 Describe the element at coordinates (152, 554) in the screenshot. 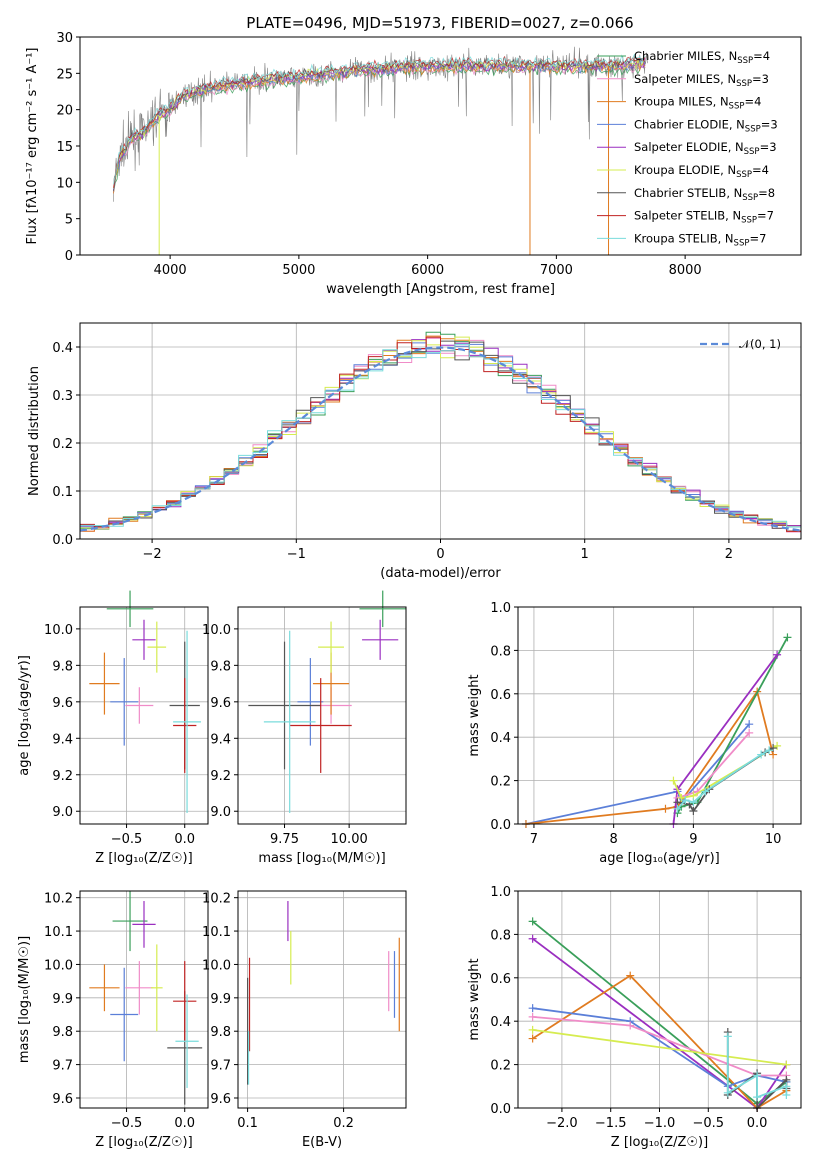

I see `x-tick-label: −2` at that location.